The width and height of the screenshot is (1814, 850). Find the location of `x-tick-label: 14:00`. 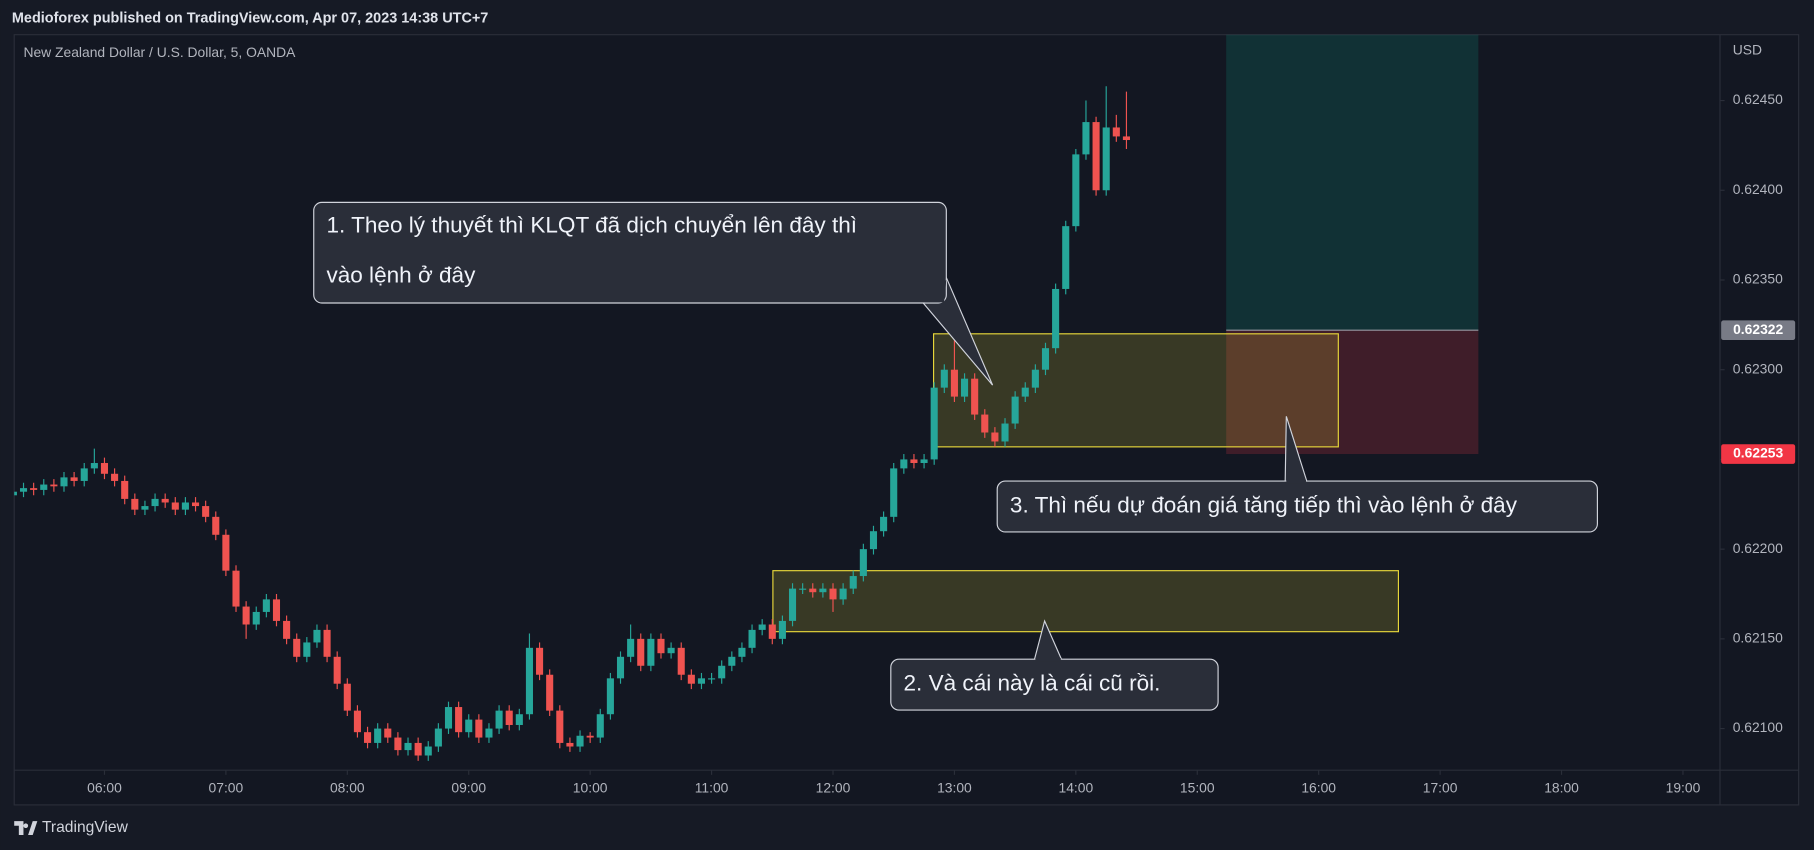

x-tick-label: 14:00 is located at coordinates (1076, 787).